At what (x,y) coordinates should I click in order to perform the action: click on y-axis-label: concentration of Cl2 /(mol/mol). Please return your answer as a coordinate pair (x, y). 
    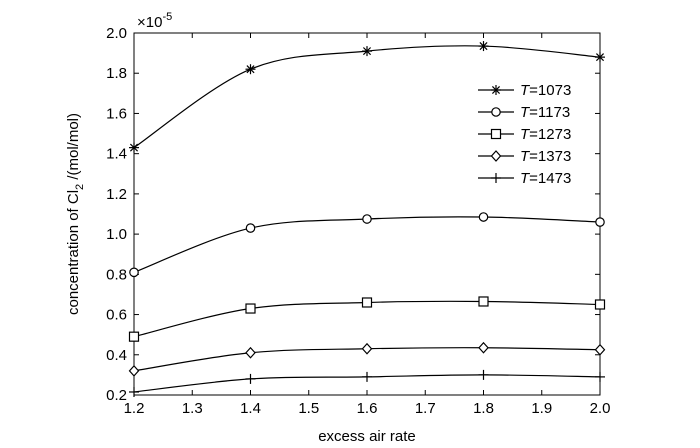
    Looking at the image, I should click on (75, 214).